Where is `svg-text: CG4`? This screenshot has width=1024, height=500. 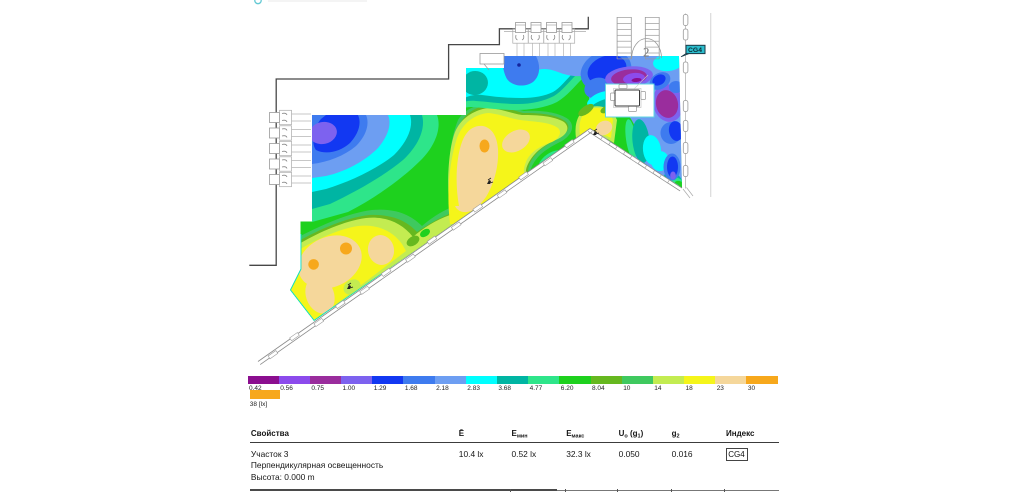 svg-text: CG4 is located at coordinates (695, 50).